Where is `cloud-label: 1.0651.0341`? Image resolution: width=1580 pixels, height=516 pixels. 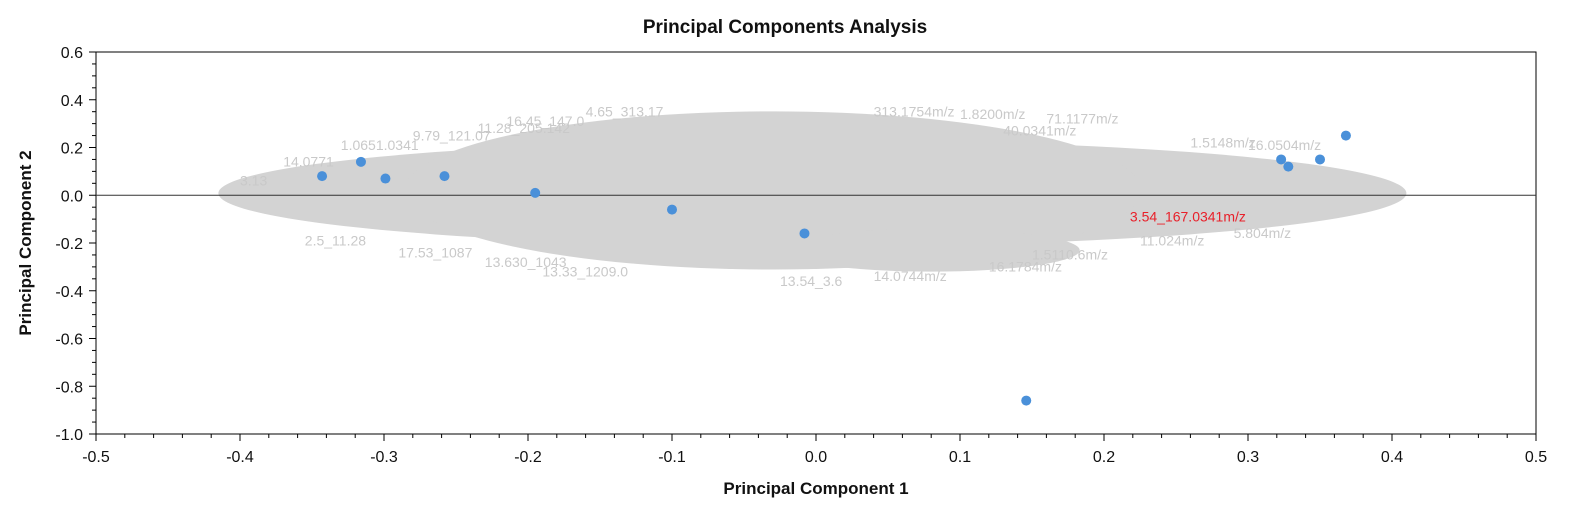 cloud-label: 1.0651.0341 is located at coordinates (380, 145).